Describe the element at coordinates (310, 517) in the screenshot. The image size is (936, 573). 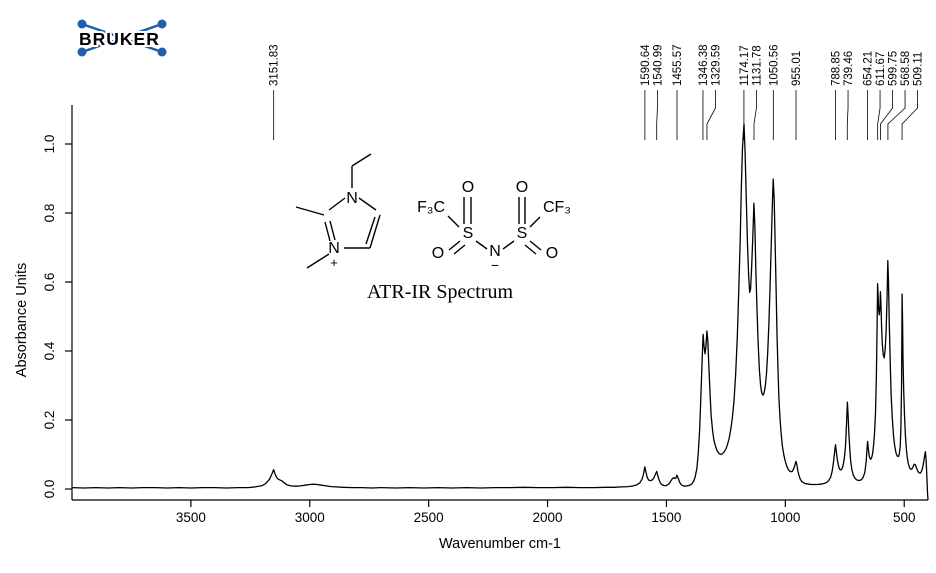
I see `x-tick-label: 3000` at that location.